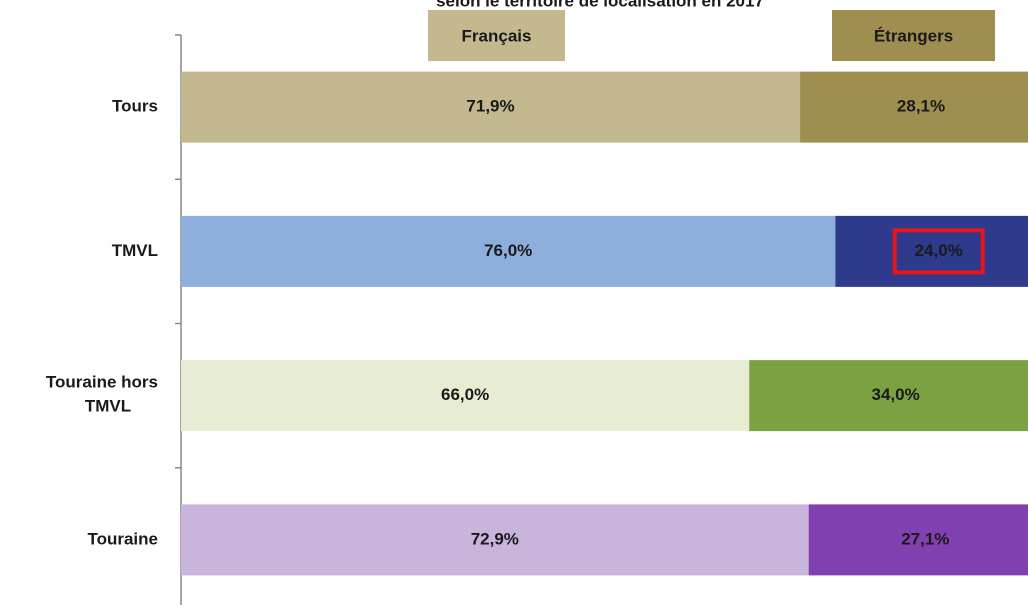  Describe the element at coordinates (135, 250) in the screenshot. I see `y-tick-label: TMVL` at that location.